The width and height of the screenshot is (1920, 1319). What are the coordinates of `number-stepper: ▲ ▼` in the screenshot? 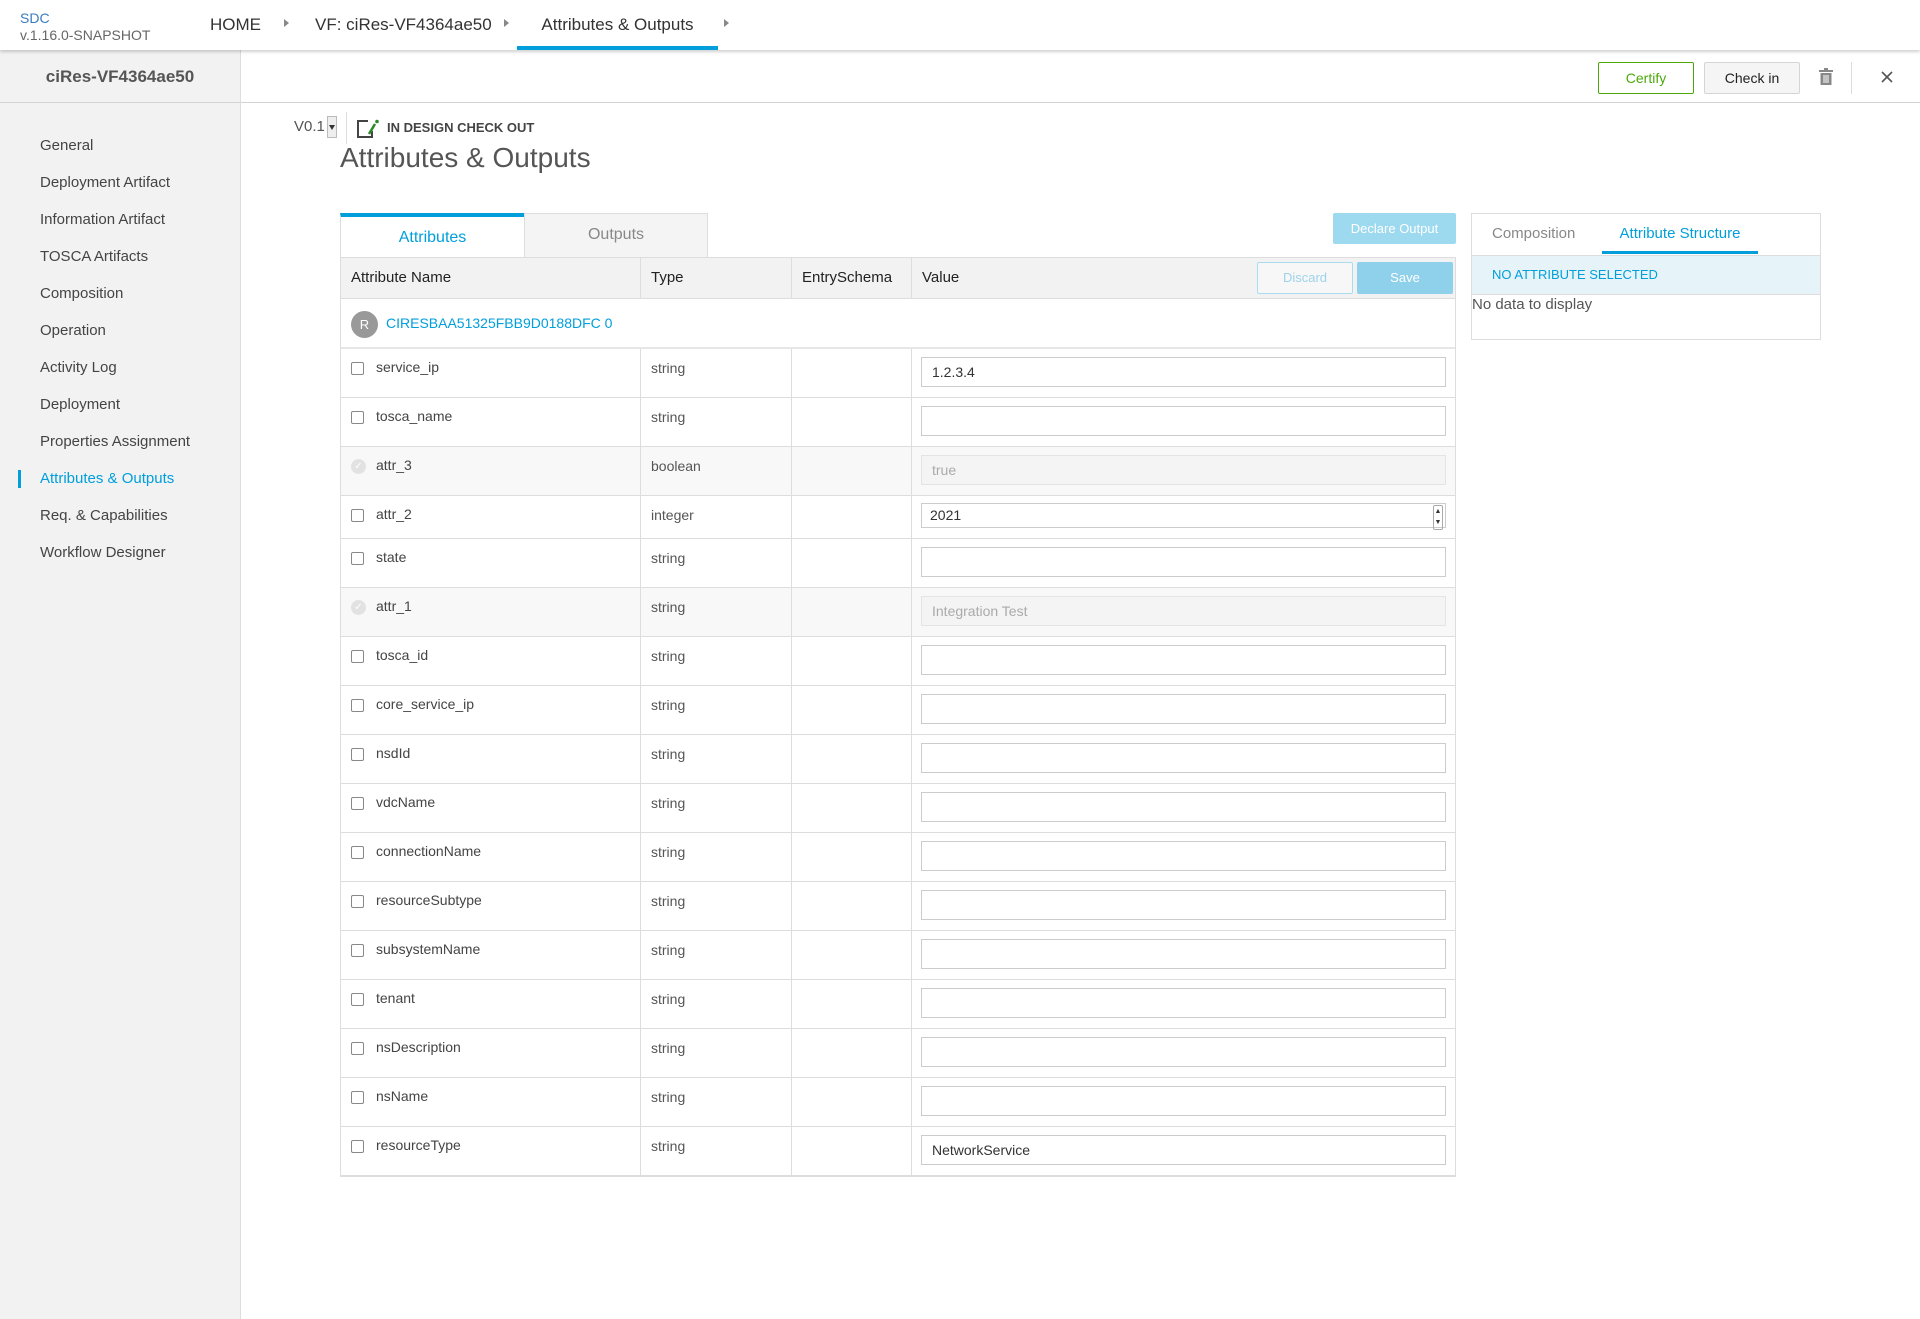 It's located at (1438, 517).